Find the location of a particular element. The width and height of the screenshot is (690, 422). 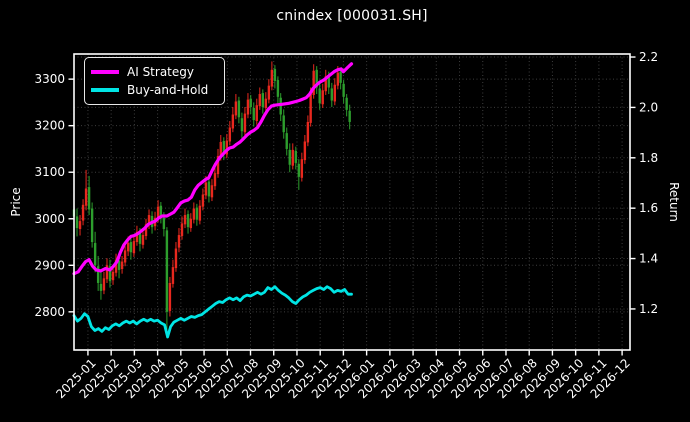

buy-and-hold-line-swatch is located at coordinates (105, 90).